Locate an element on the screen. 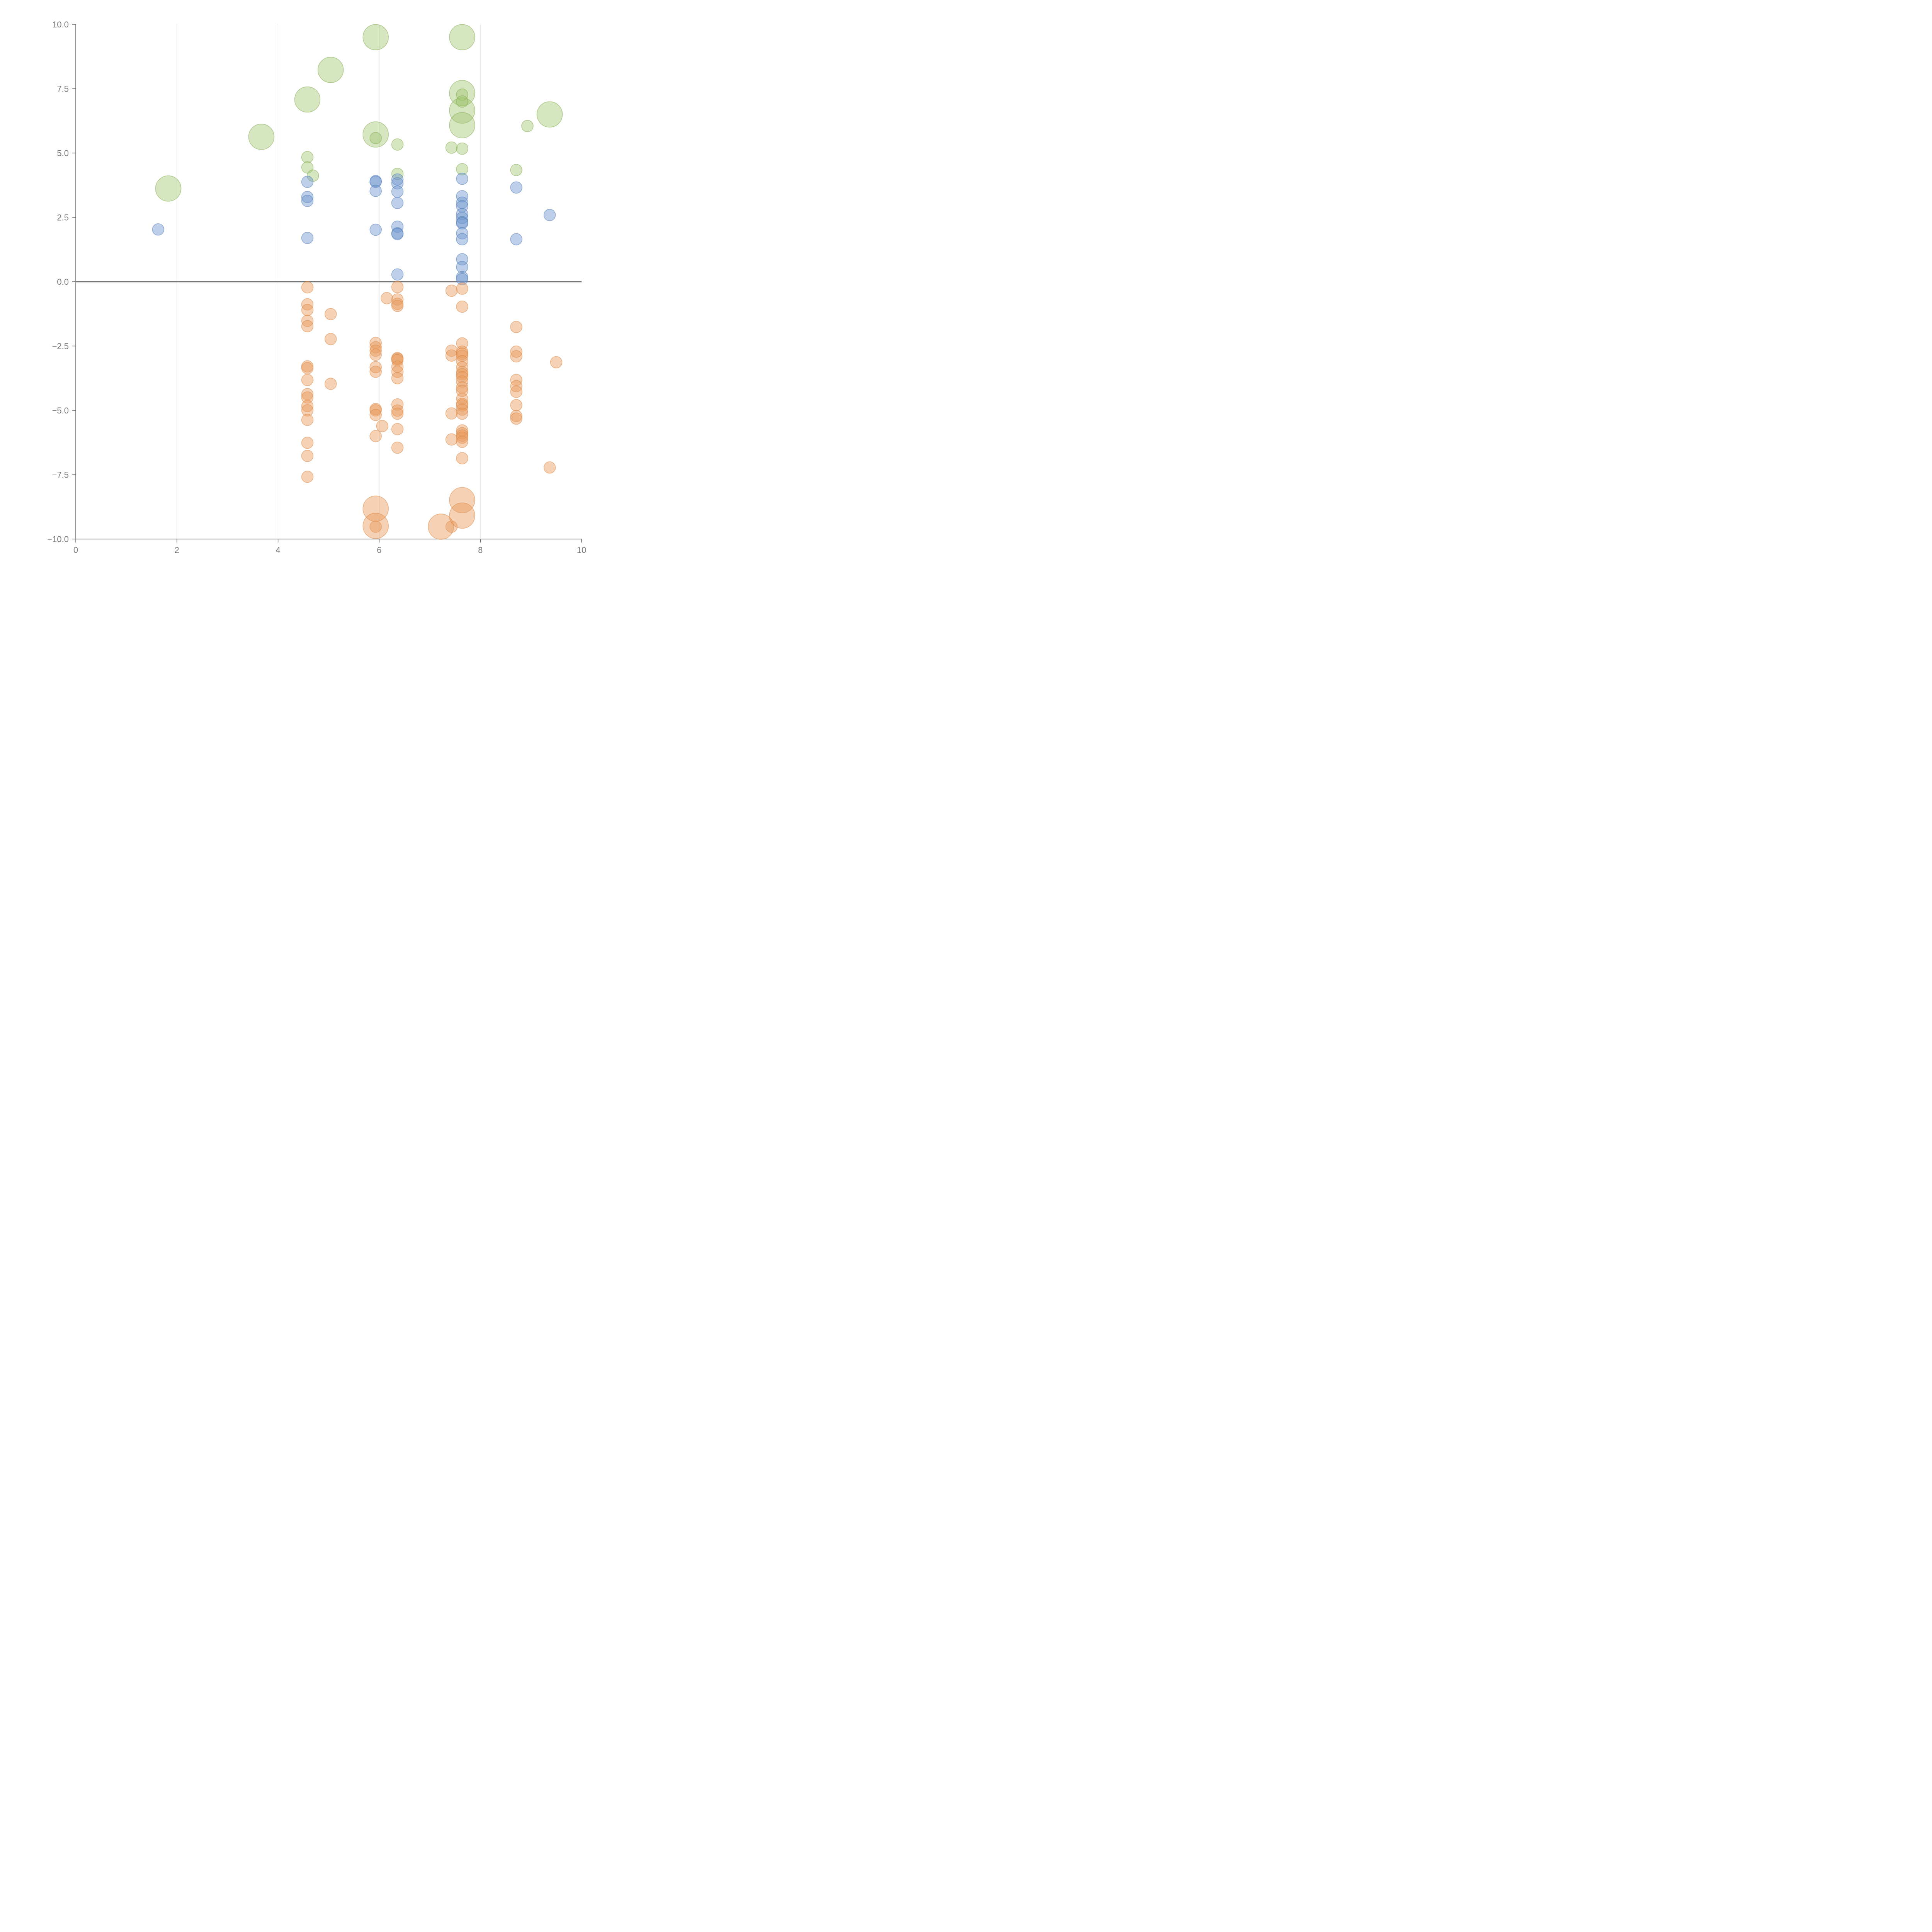  x-tick-label: 6 is located at coordinates (379, 550).